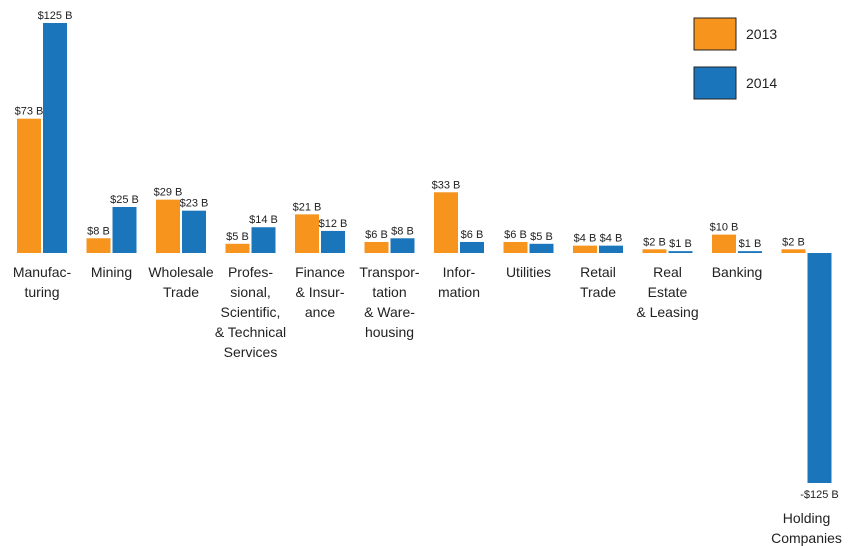  What do you see at coordinates (750, 244) in the screenshot?
I see `value-label-2014-10: $1 B` at bounding box center [750, 244].